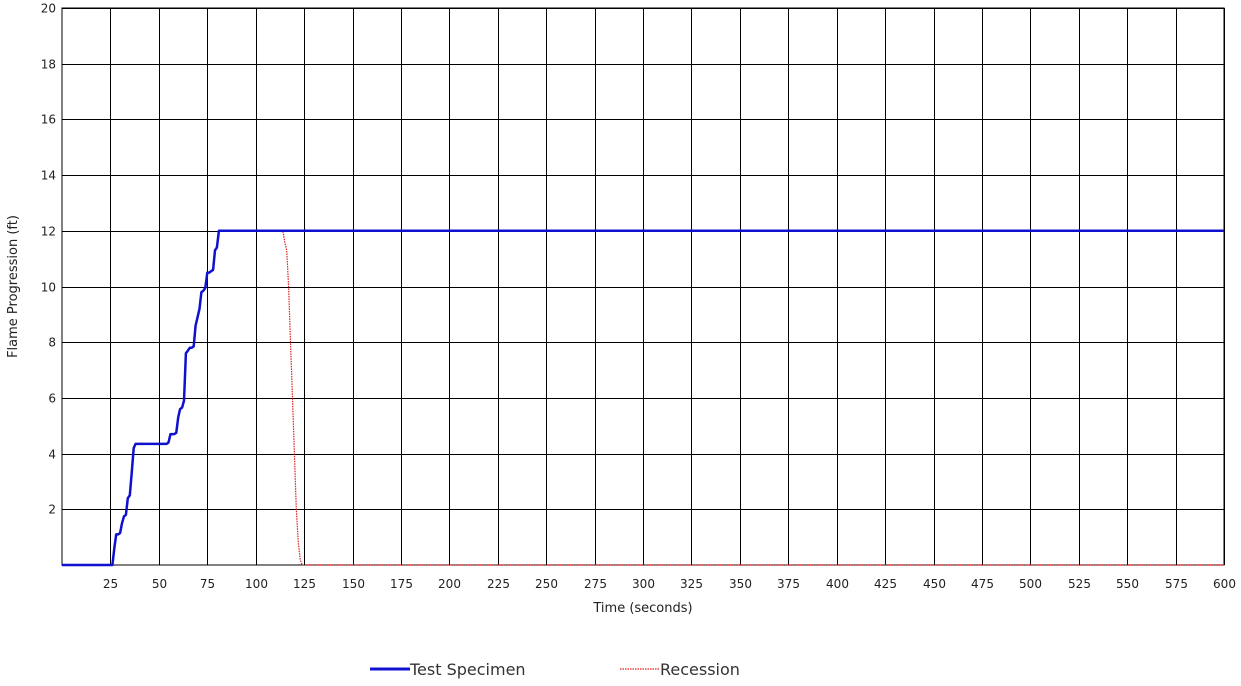 The image size is (1241, 686). Describe the element at coordinates (740, 584) in the screenshot. I see `x-tick-label: 350` at that location.